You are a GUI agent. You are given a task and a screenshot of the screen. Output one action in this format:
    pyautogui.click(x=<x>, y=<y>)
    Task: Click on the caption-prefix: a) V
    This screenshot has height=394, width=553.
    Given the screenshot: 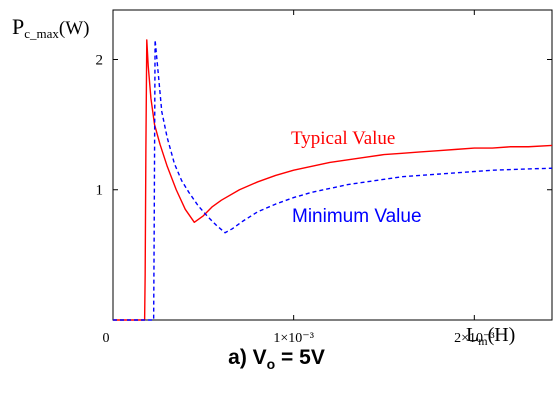 What is the action you would take?
    pyautogui.click(x=247, y=357)
    